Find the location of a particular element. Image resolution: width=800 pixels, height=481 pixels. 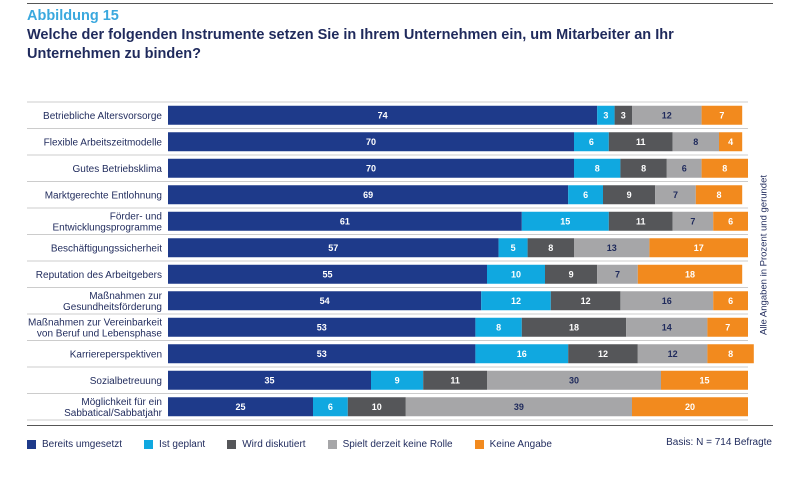

data-label: 54 is located at coordinates (325, 301).